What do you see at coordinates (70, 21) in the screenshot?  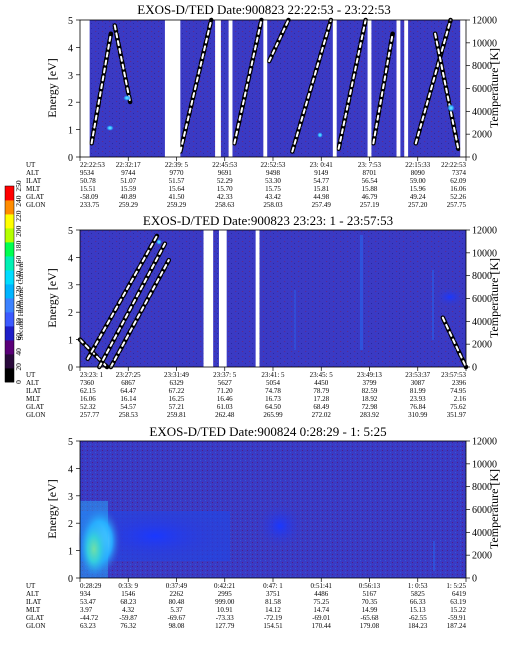 I see `energy-tick-label: 5` at bounding box center [70, 21].